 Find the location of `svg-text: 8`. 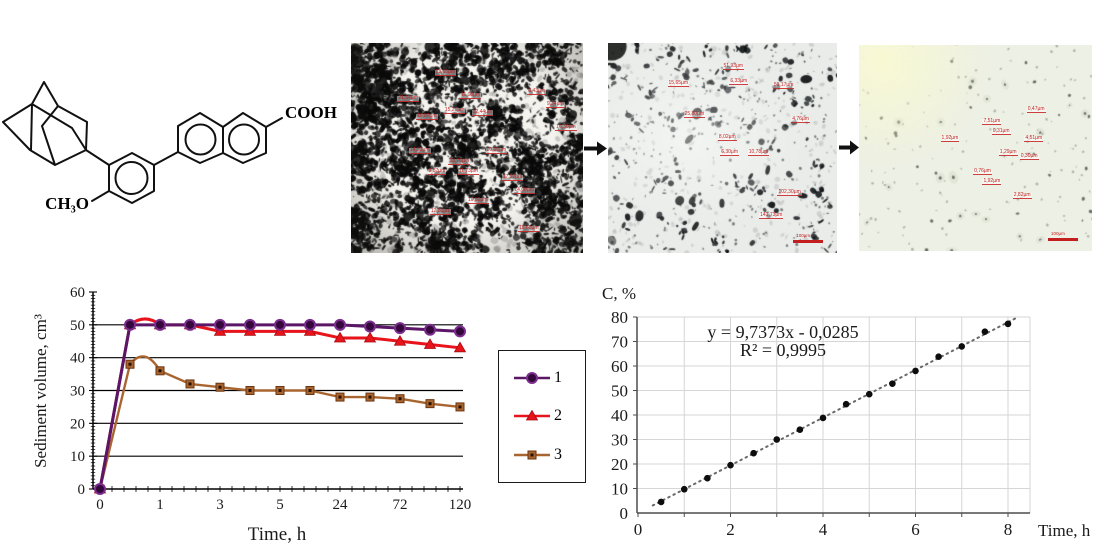

svg-text: 8 is located at coordinates (1008, 529).